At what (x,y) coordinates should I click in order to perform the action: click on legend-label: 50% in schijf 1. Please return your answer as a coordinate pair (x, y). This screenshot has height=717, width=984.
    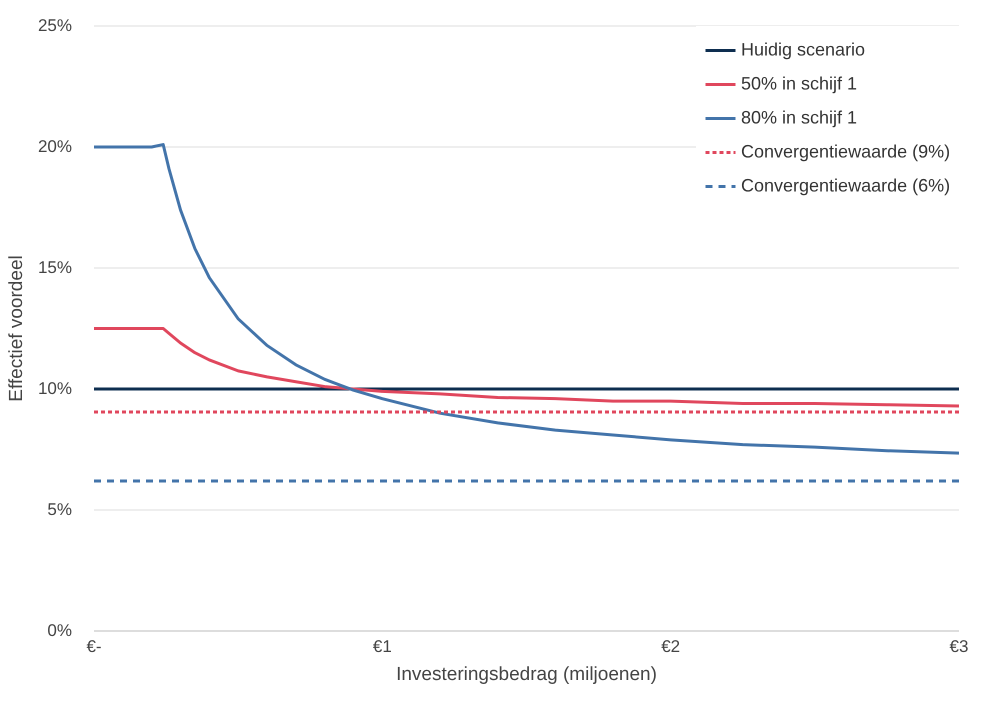
    Looking at the image, I should click on (799, 84).